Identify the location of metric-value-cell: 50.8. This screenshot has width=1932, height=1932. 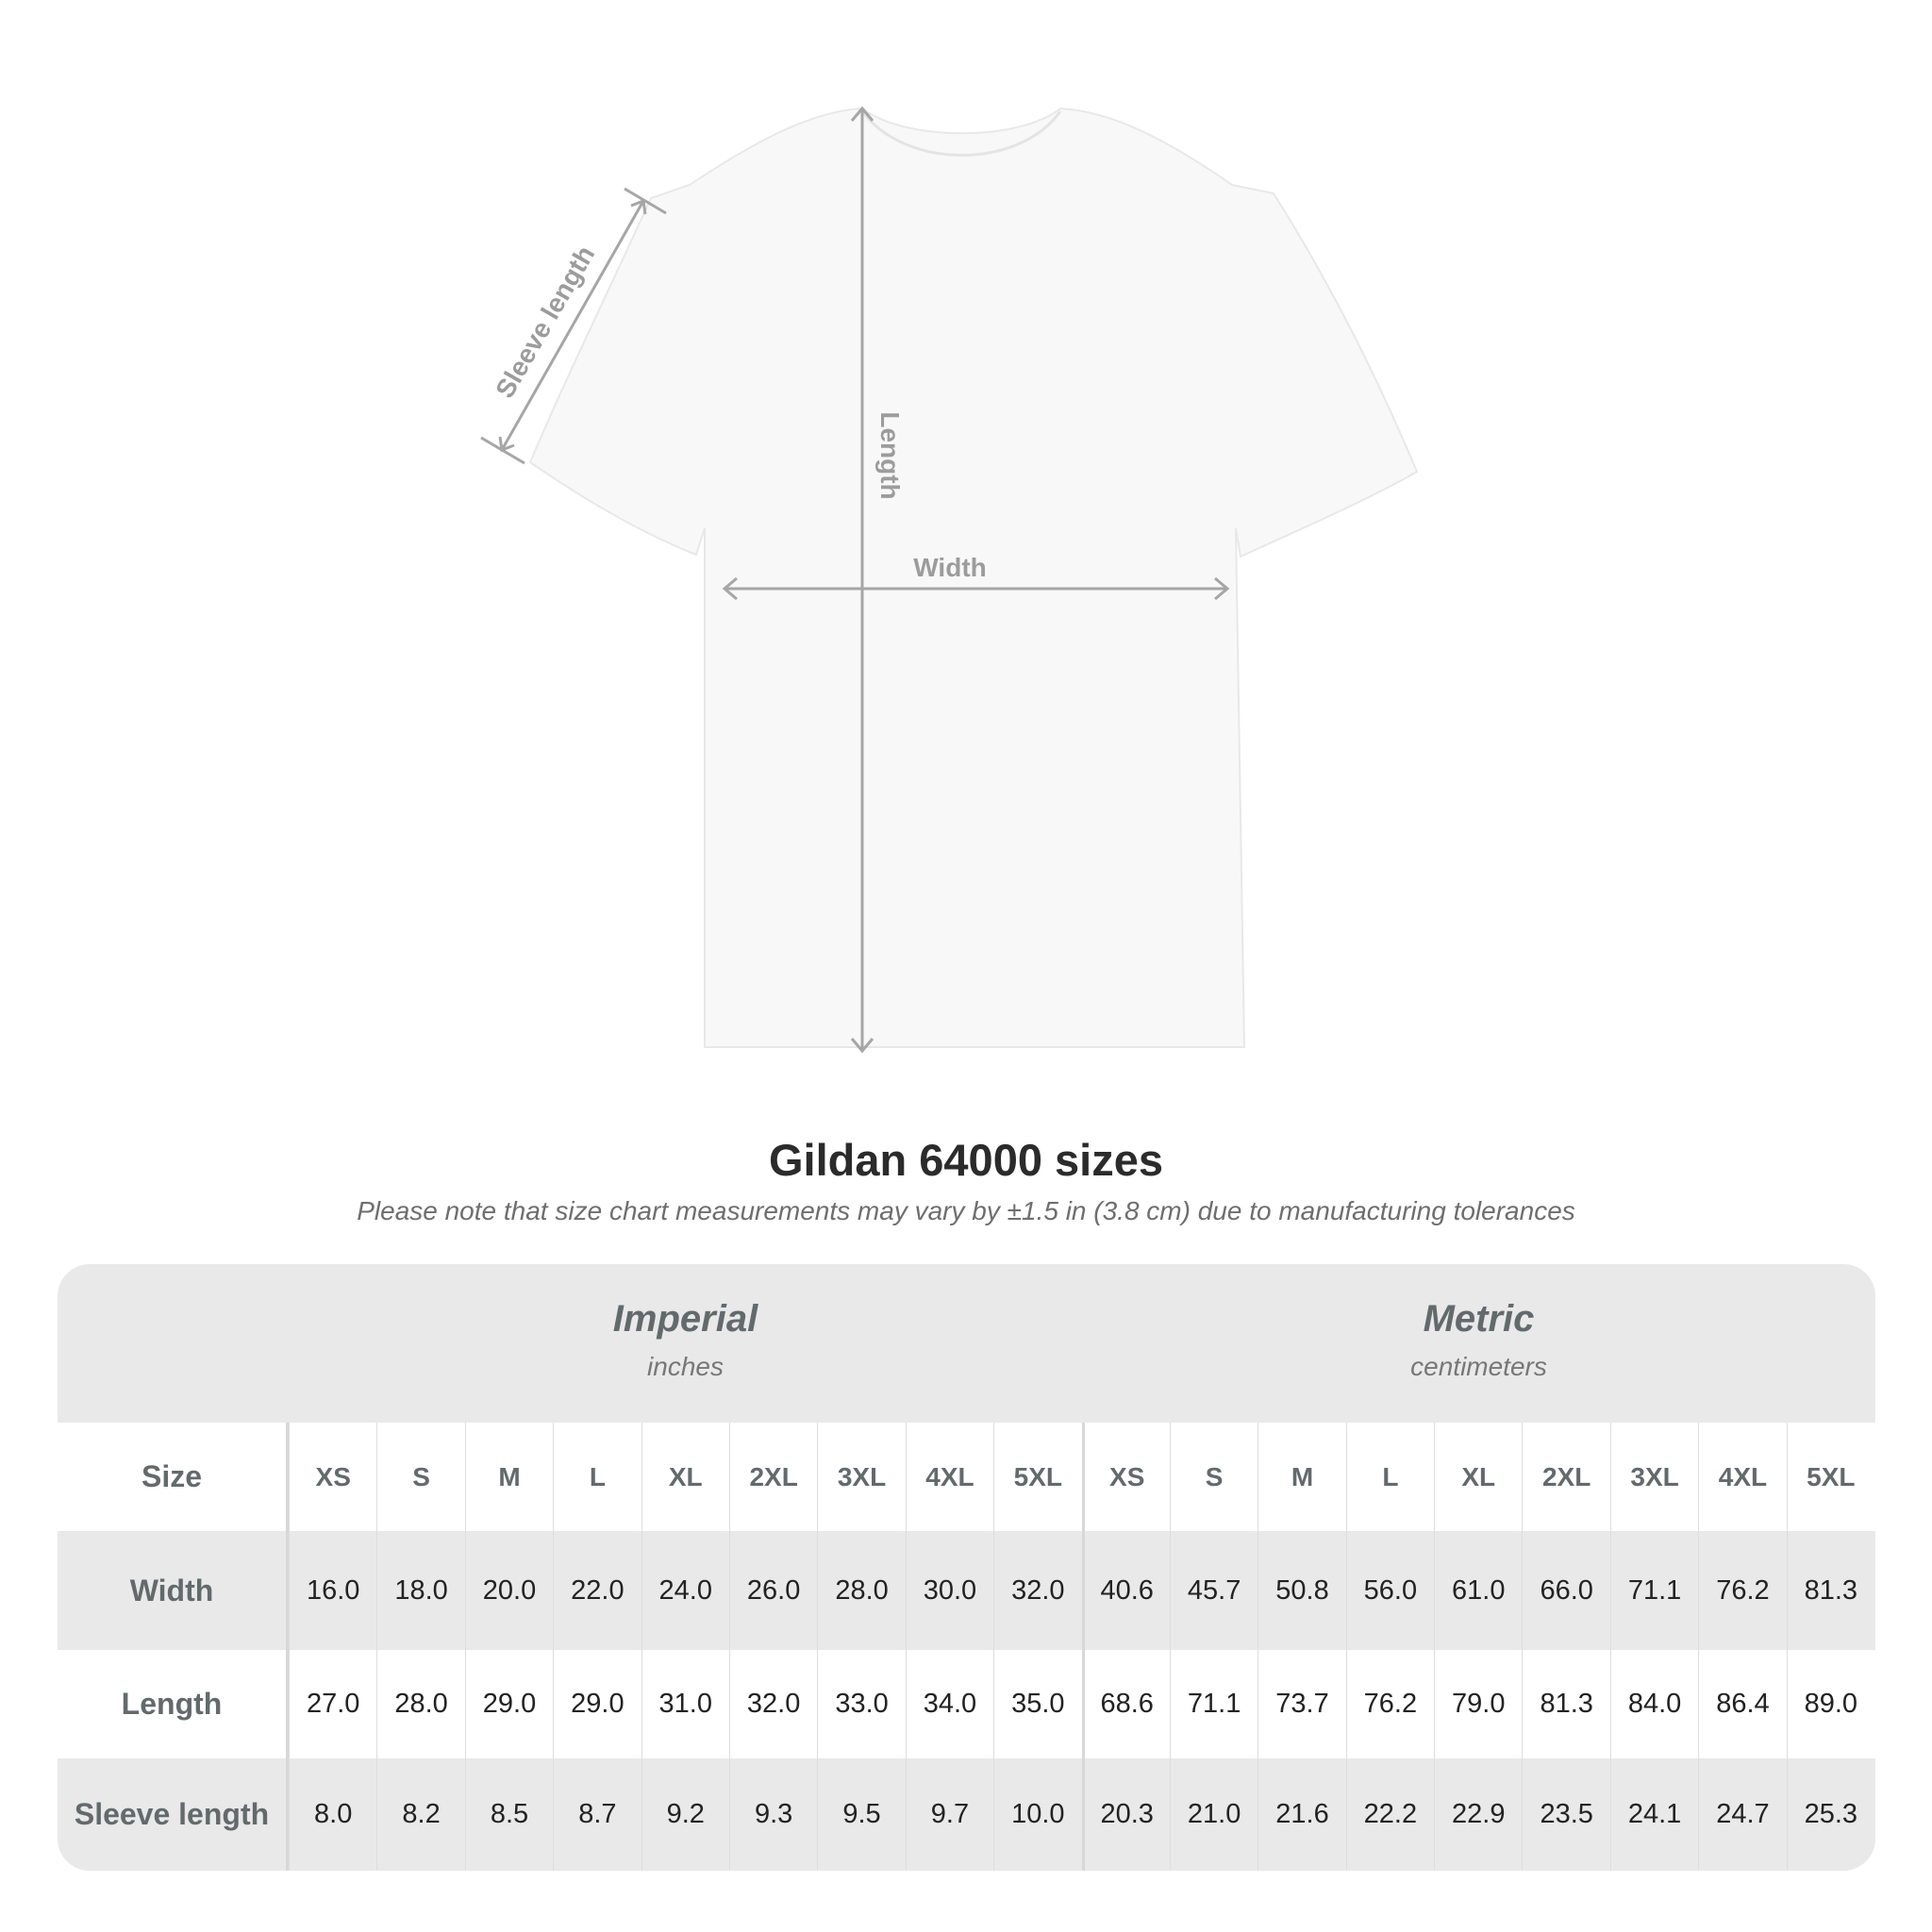
(1301, 1591).